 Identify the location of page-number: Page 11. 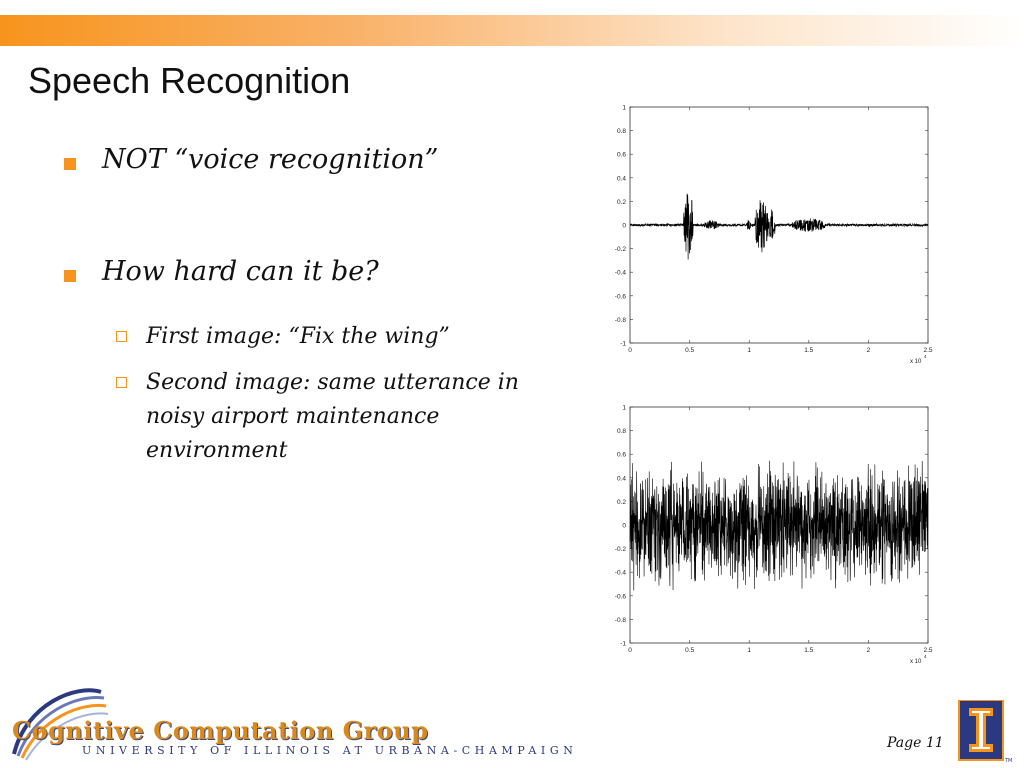
(915, 743).